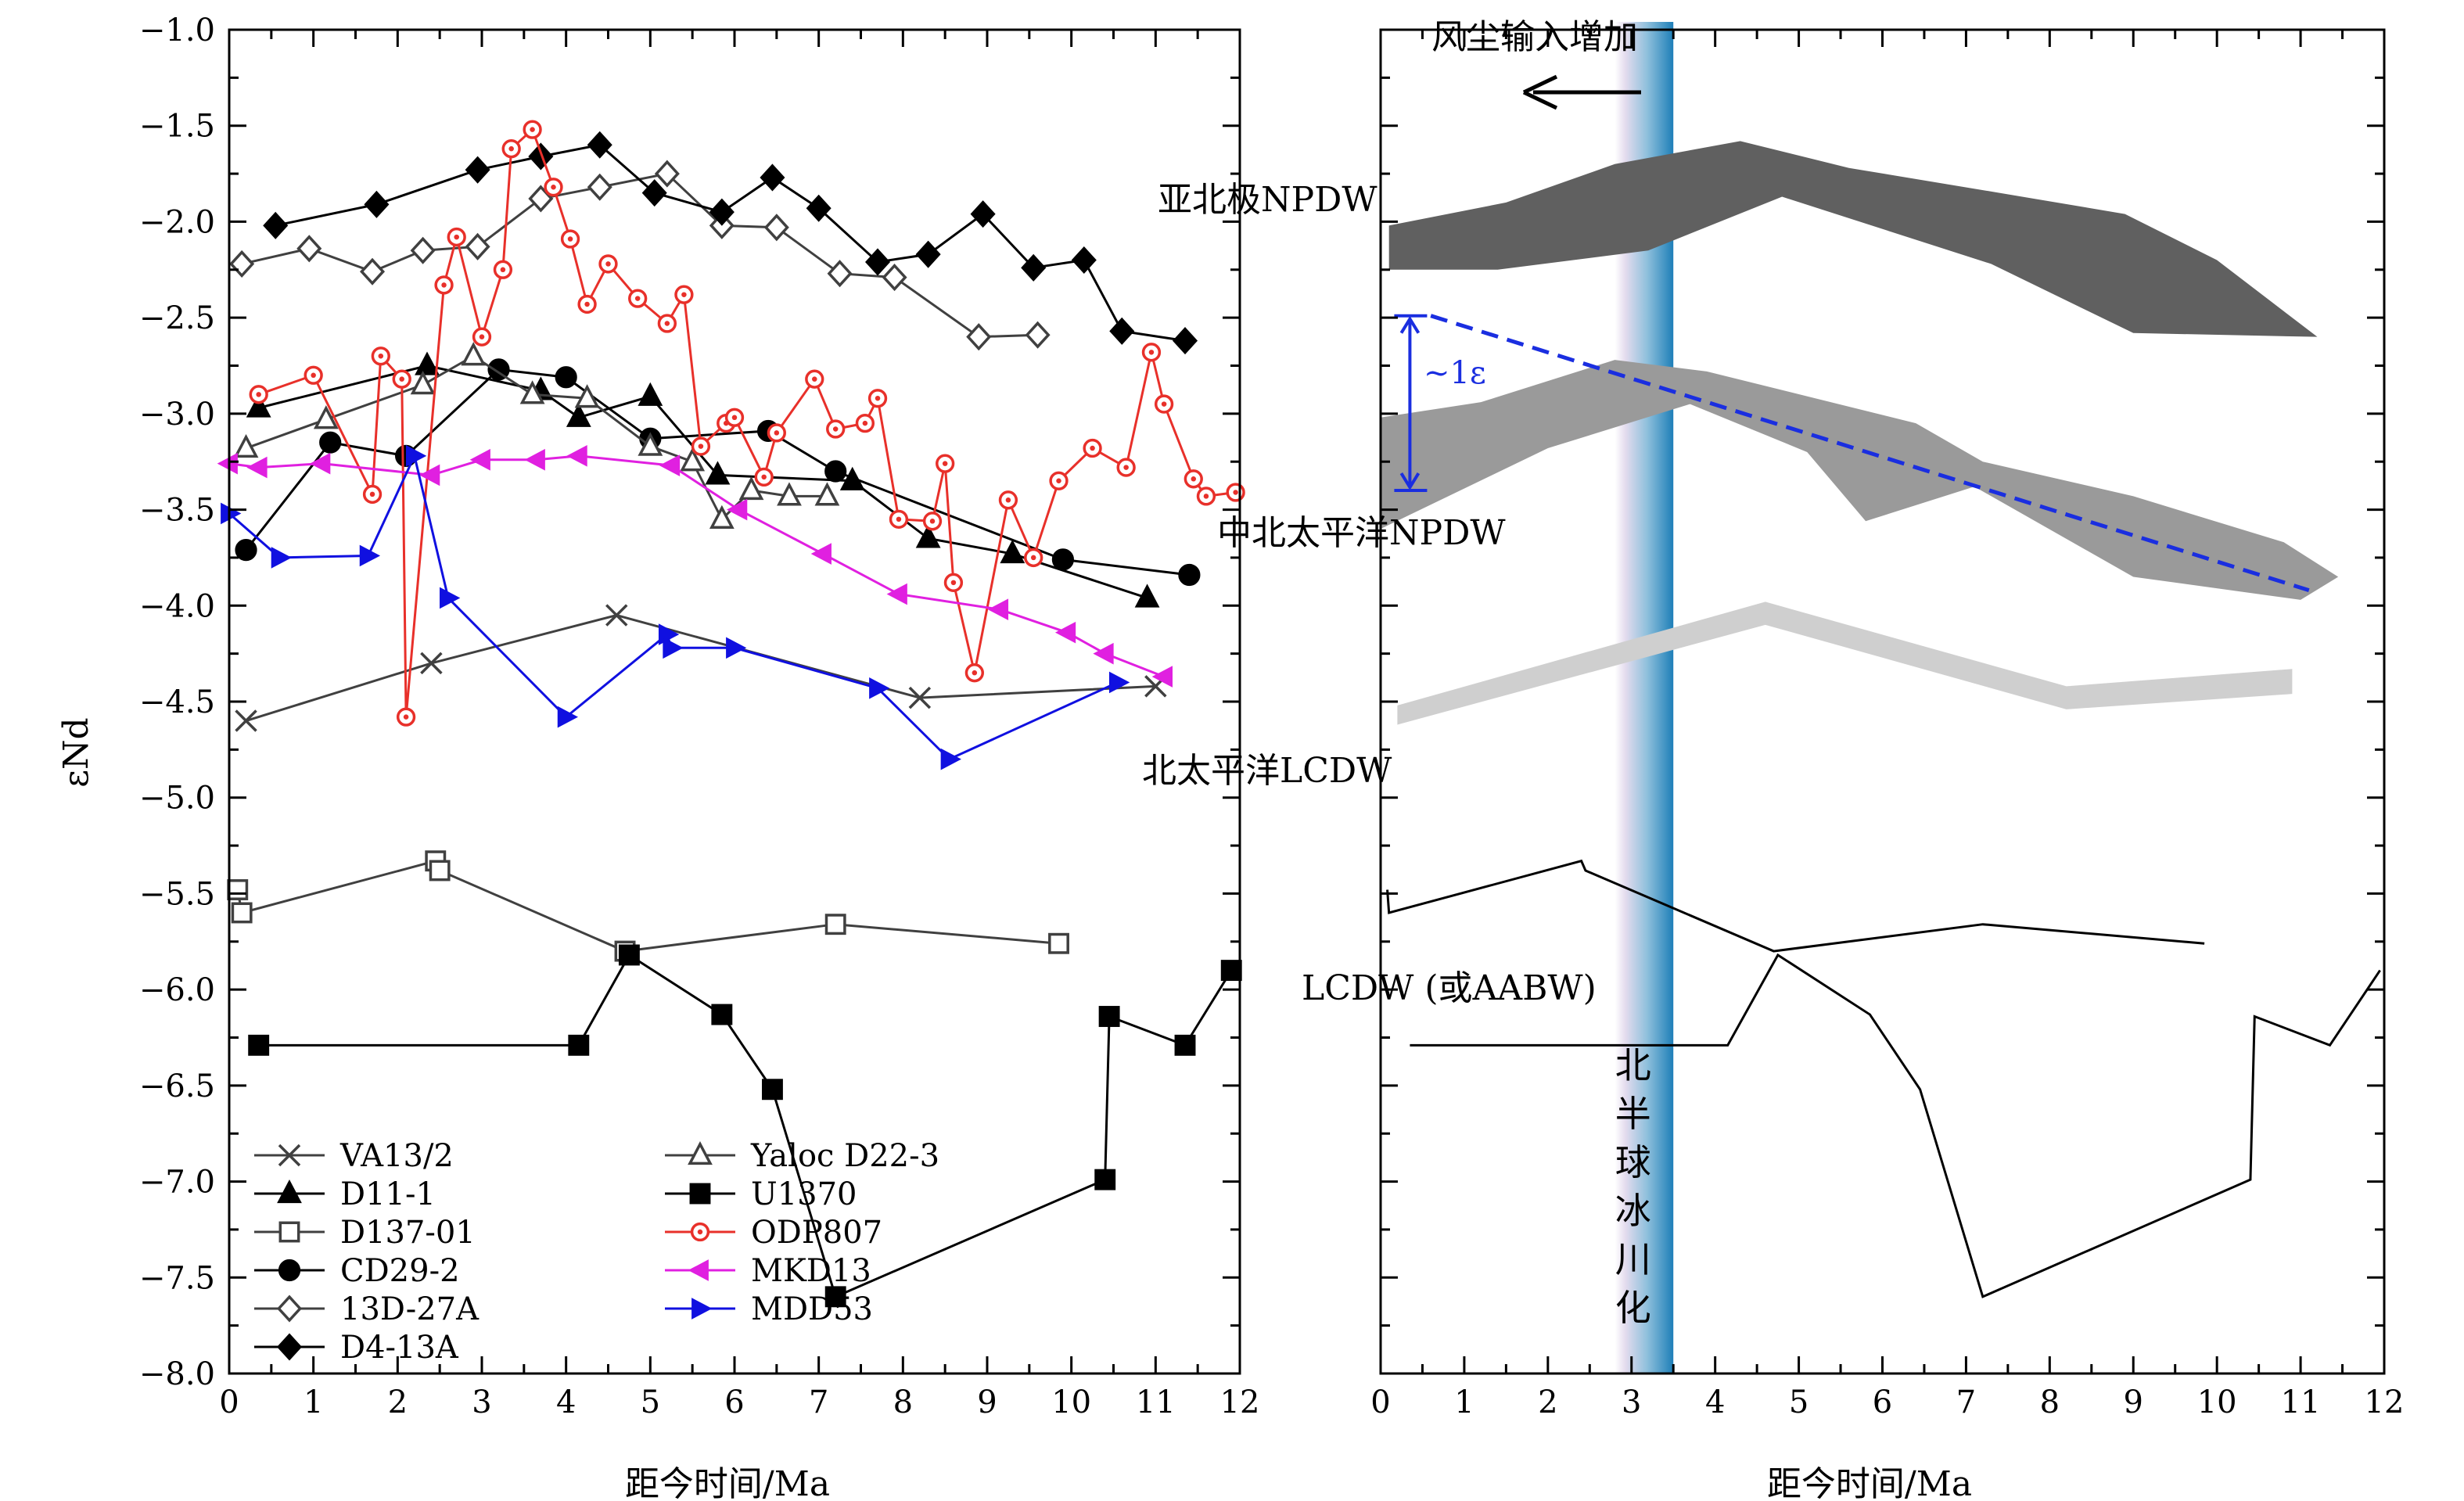  What do you see at coordinates (410, 1309) in the screenshot?
I see `legend-label: 13D-27A` at bounding box center [410, 1309].